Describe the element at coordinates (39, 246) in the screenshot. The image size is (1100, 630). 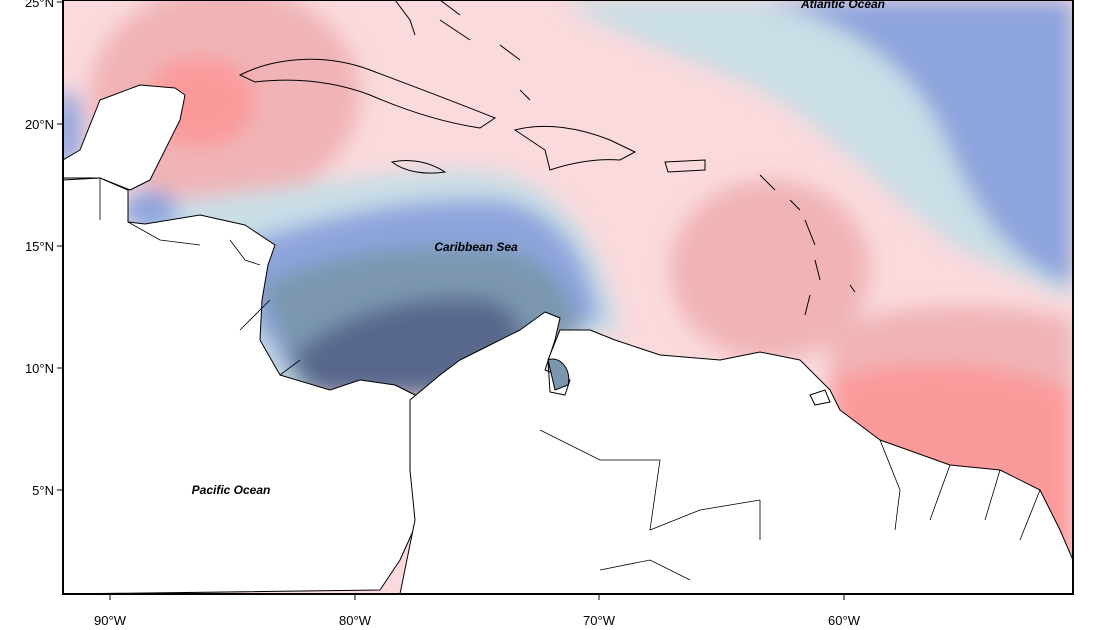
I see `lat-tick-label: 15°N` at that location.